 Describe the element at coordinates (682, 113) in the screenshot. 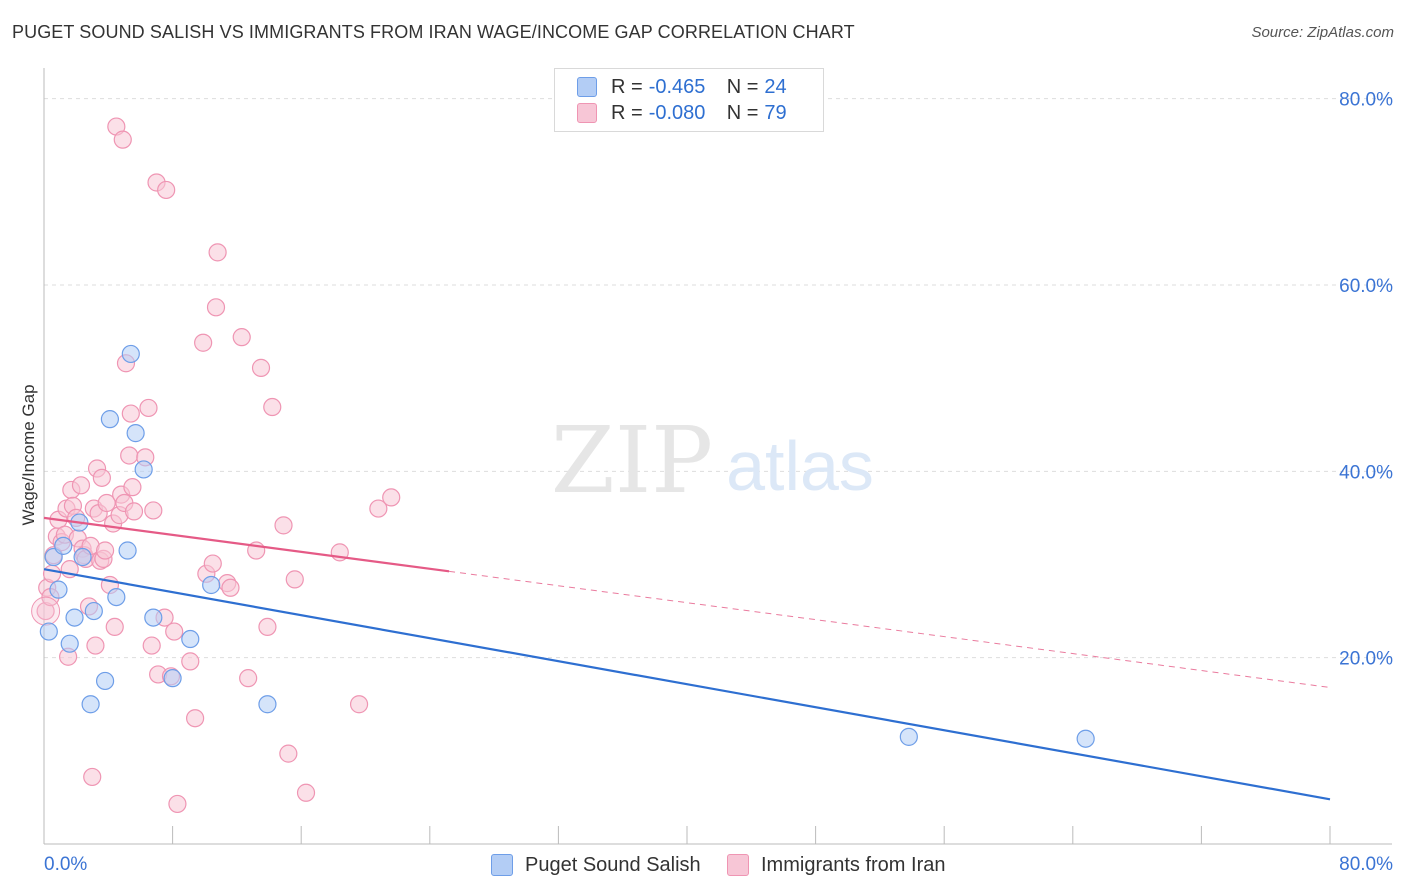

I see `legend-row-iran: R = -0.080 N = 79` at that location.